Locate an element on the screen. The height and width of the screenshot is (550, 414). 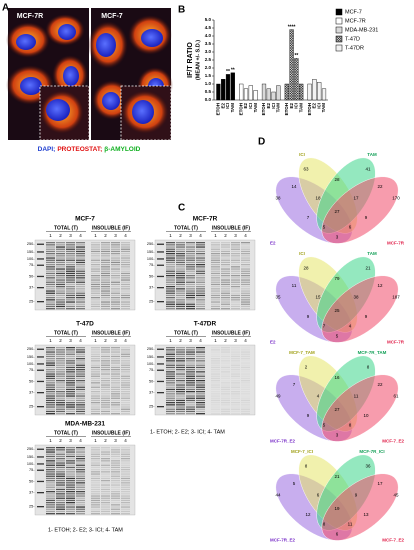
marker-label: 75- is located at coordinates (32, 370).